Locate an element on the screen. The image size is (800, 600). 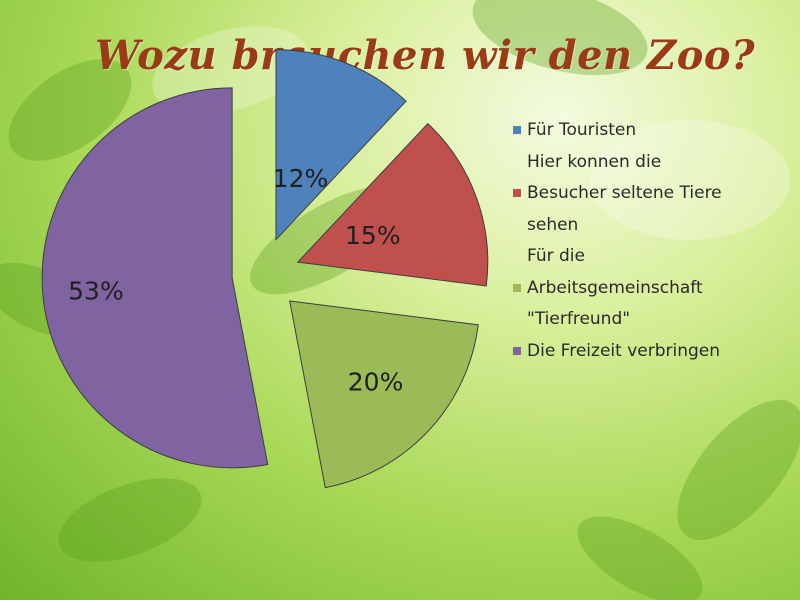
slice-label-2: 15% is located at coordinates (373, 235).